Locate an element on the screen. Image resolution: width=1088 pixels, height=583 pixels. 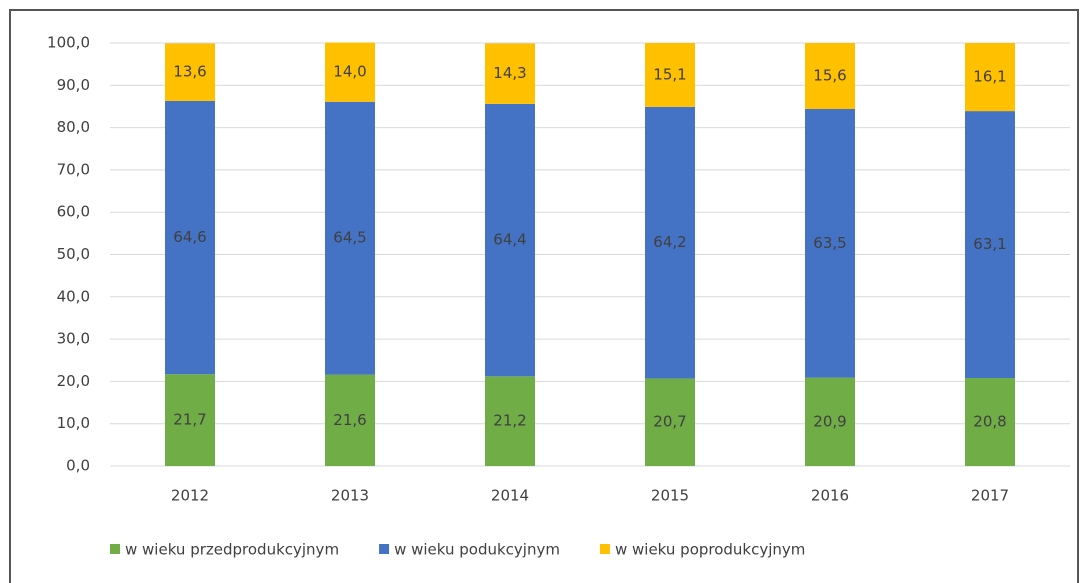
x-tick-label: 2012 is located at coordinates (190, 496).